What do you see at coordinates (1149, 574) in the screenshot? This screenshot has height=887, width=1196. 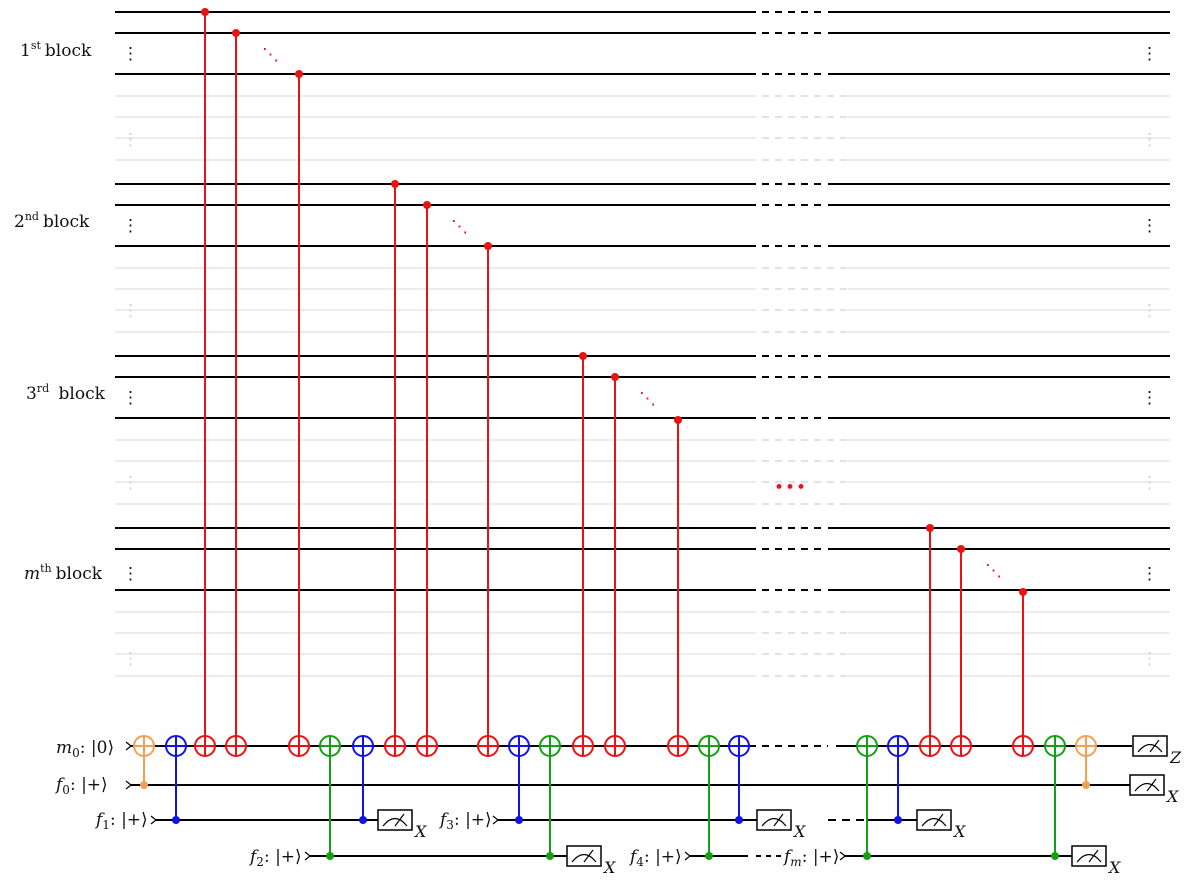 I see `vdots-right-m: ⋮` at bounding box center [1149, 574].